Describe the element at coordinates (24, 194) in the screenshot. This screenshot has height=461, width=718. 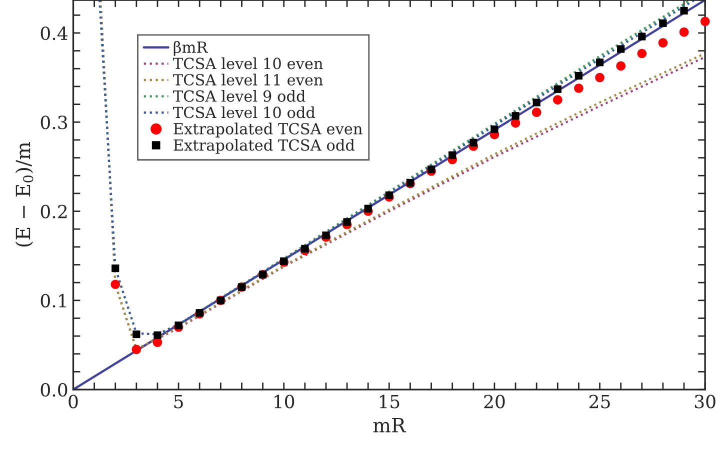
I see `y-axis-title: (E − E$_{0}$)/m` at that location.